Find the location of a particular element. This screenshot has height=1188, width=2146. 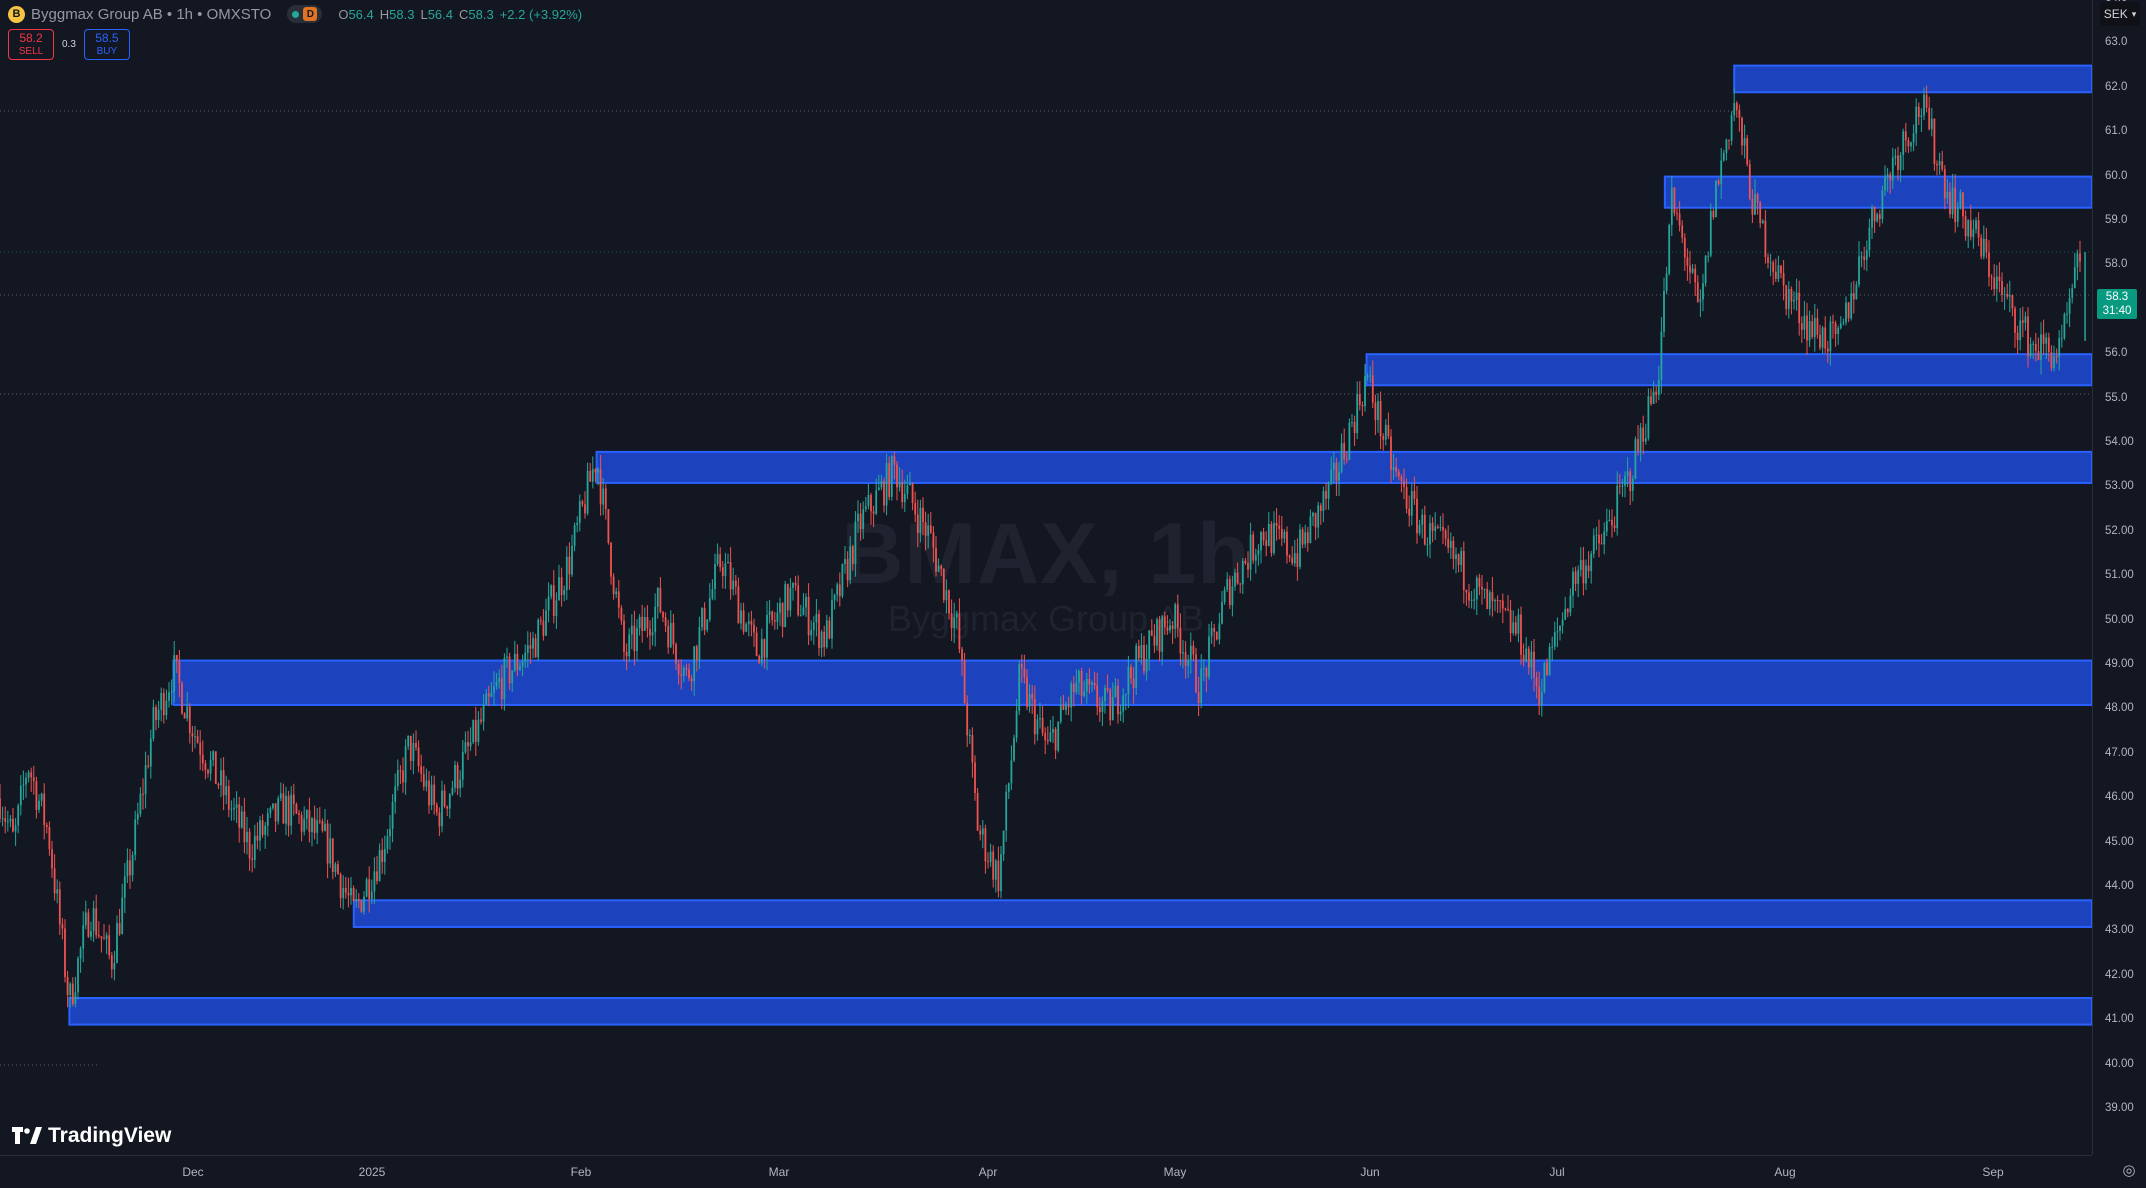

axis-settings-icon: ◎ is located at coordinates (2129, 1170).